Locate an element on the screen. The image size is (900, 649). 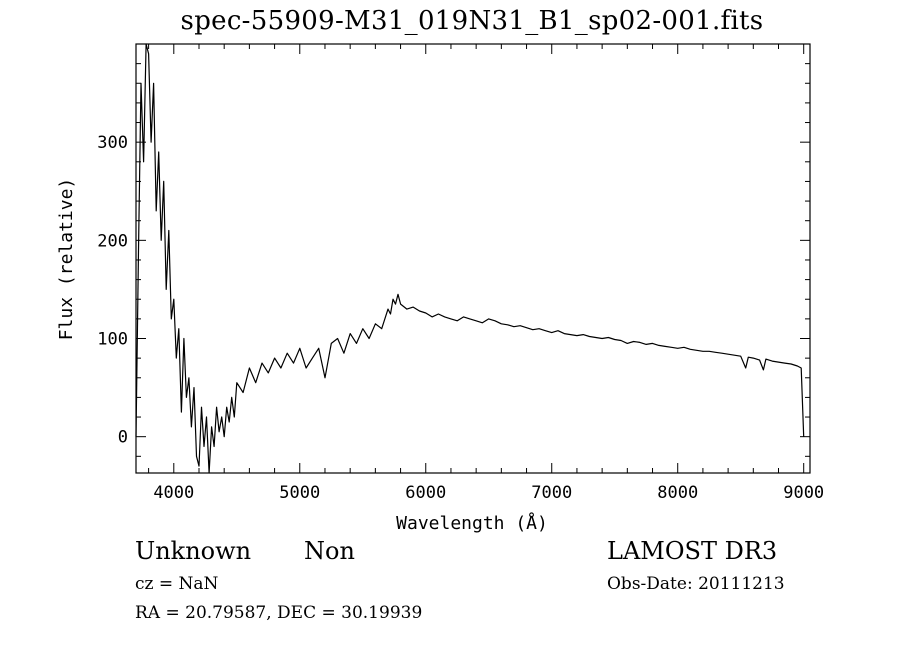
object-class-label: Unknown is located at coordinates (193, 551).